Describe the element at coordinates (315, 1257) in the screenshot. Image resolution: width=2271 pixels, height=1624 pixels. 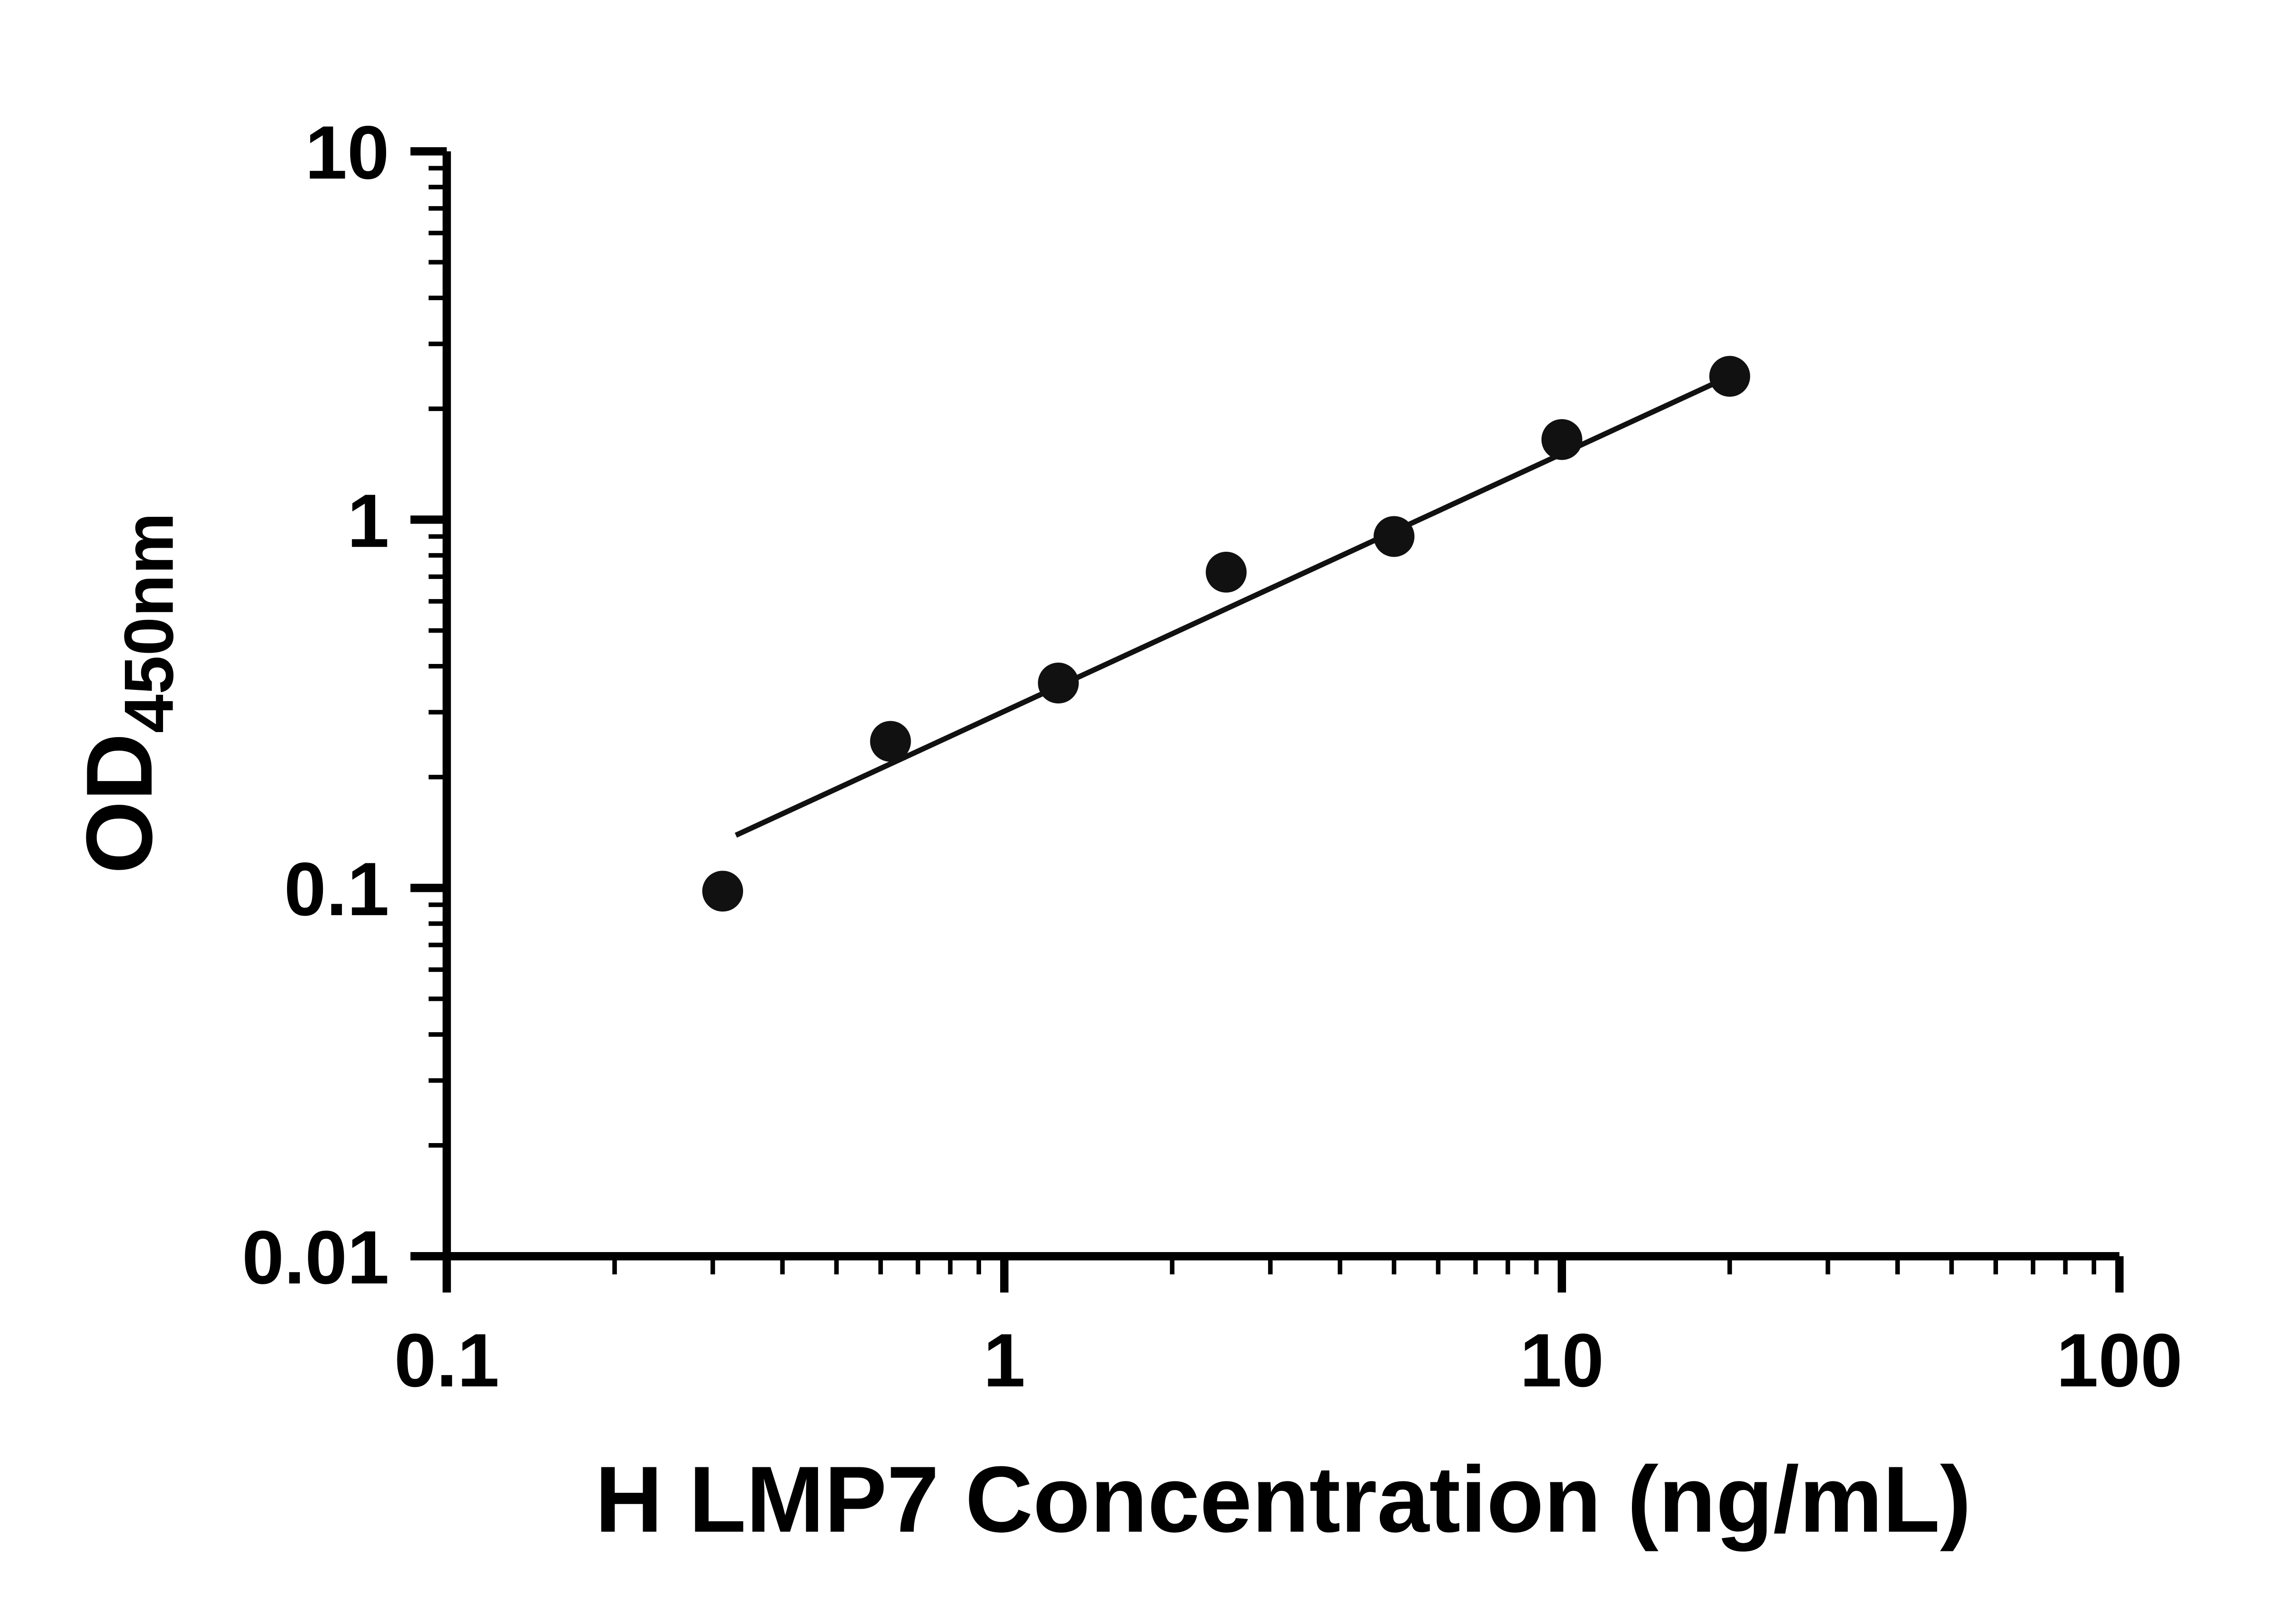
I see `y-tick-label: 0.01` at that location.